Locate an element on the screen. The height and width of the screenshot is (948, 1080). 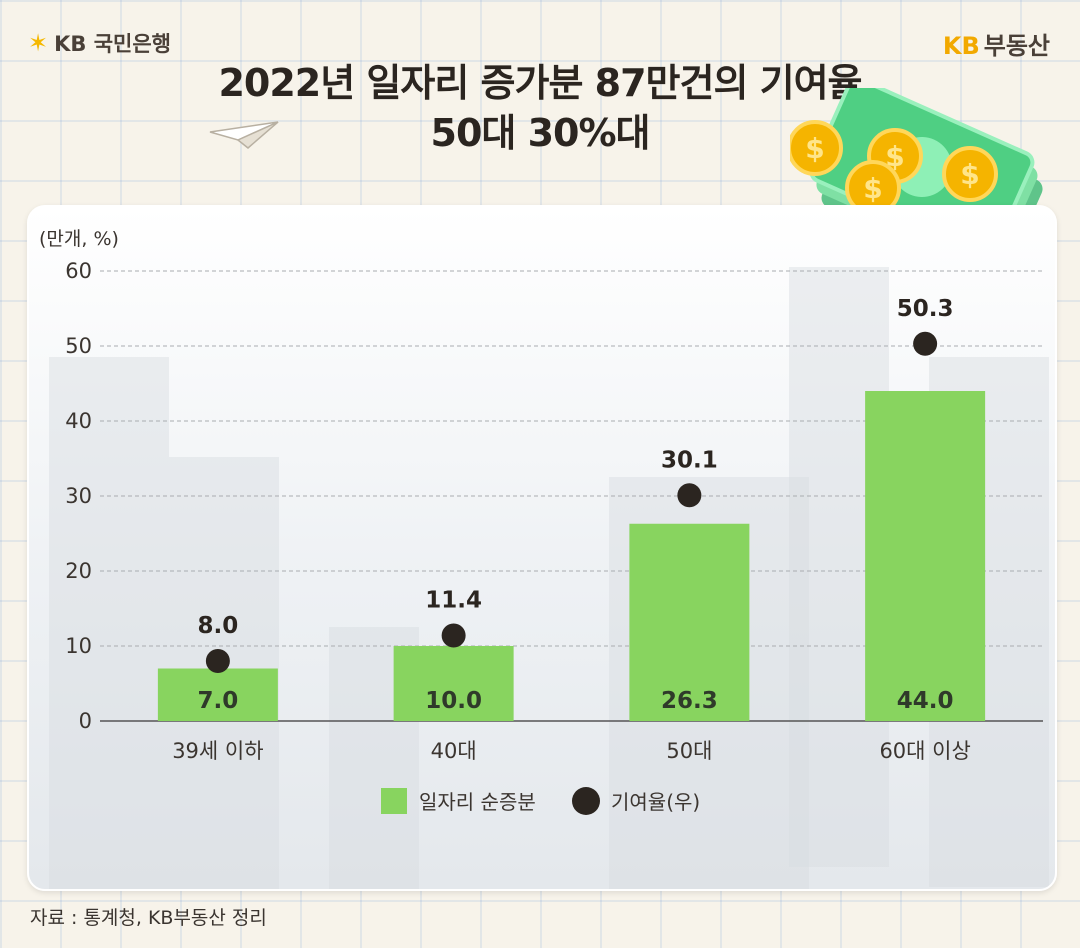
source-note: 자료 : 통계청, KB부동산 정리 is located at coordinates (148, 918).